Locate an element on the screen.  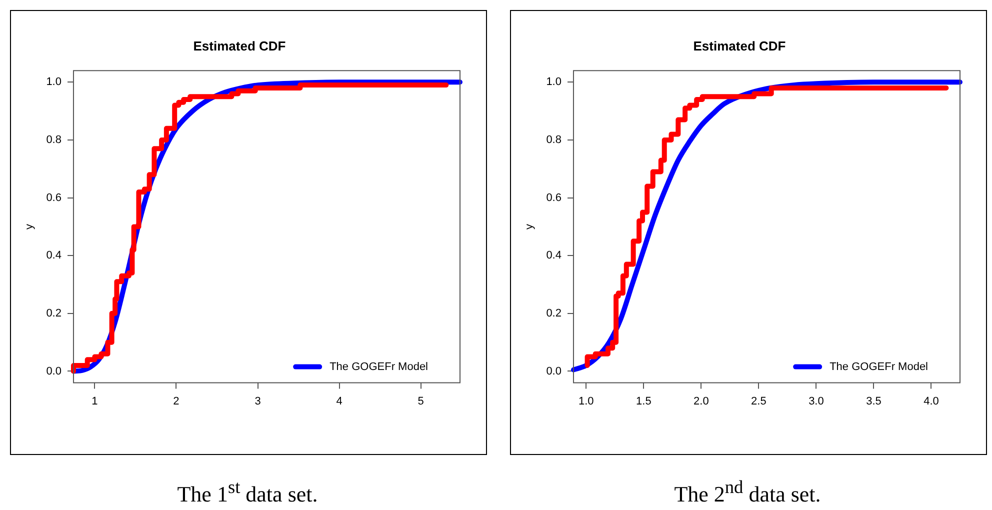
text: The 2$^{nd}$ data set. is located at coordinates (747, 492).